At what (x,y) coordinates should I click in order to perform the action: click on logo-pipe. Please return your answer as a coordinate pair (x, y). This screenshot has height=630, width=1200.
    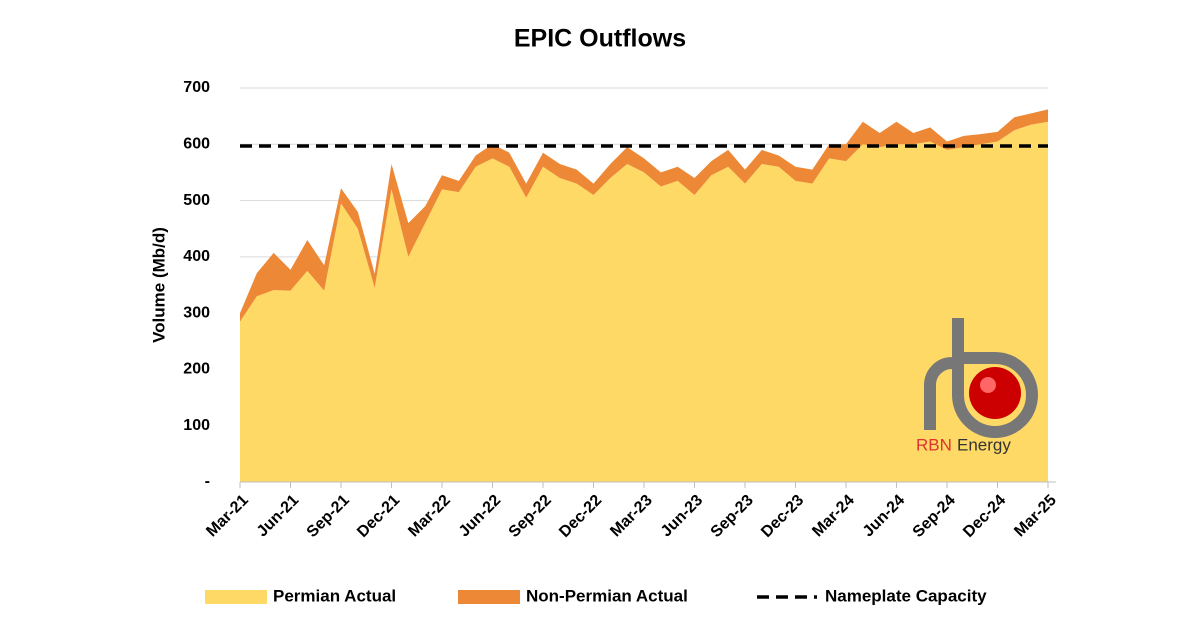
    Looking at the image, I should click on (981, 378).